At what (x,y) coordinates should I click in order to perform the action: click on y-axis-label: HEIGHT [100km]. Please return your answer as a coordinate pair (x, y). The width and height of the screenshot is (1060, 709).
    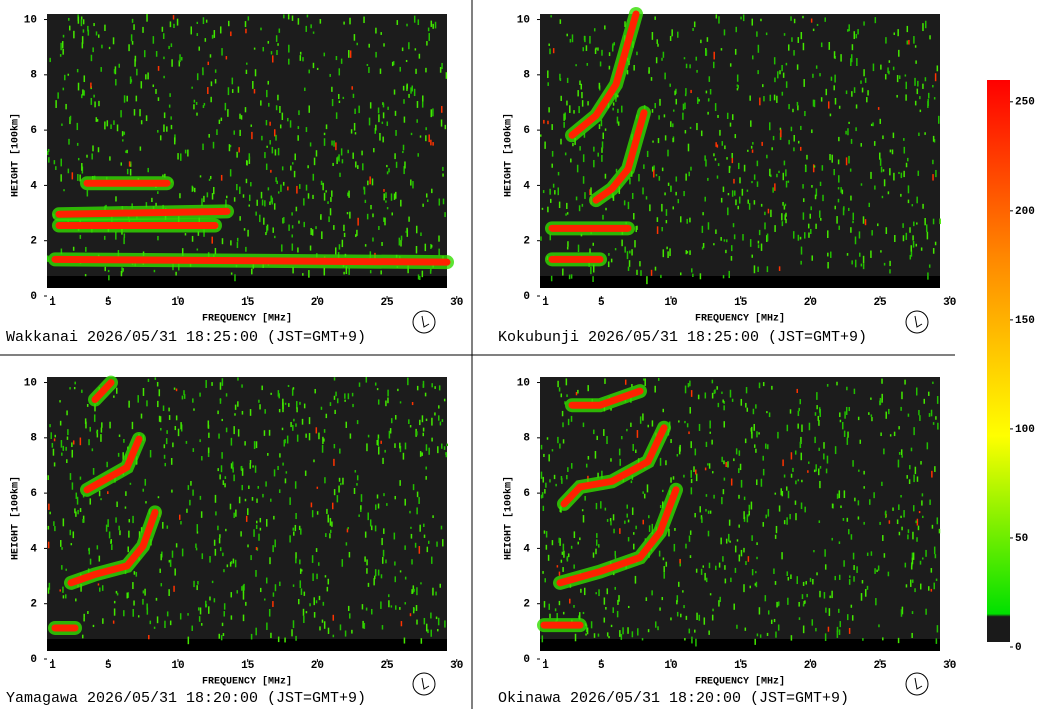
    Looking at the image, I should click on (509, 155).